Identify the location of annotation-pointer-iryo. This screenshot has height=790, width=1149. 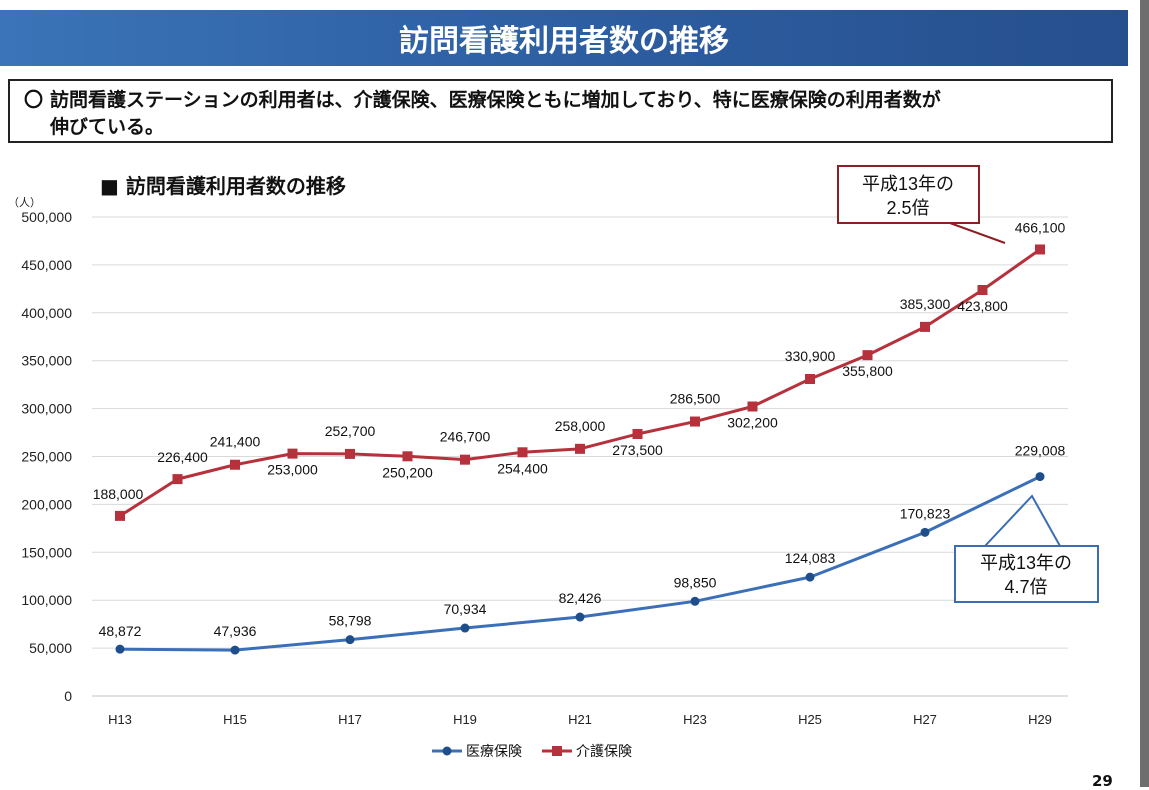
(1022, 520).